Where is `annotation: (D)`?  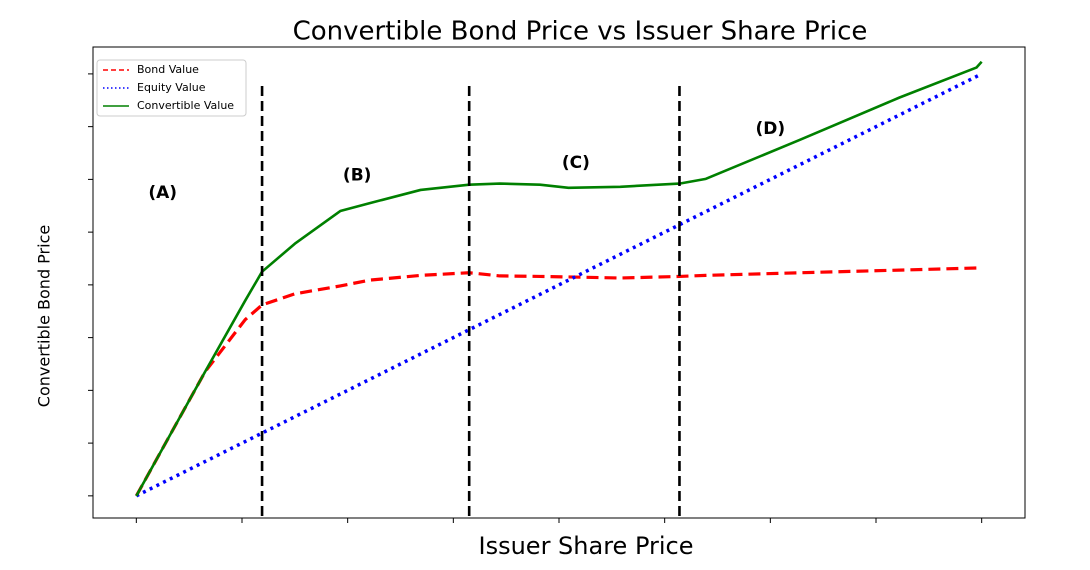
annotation: (D) is located at coordinates (771, 129).